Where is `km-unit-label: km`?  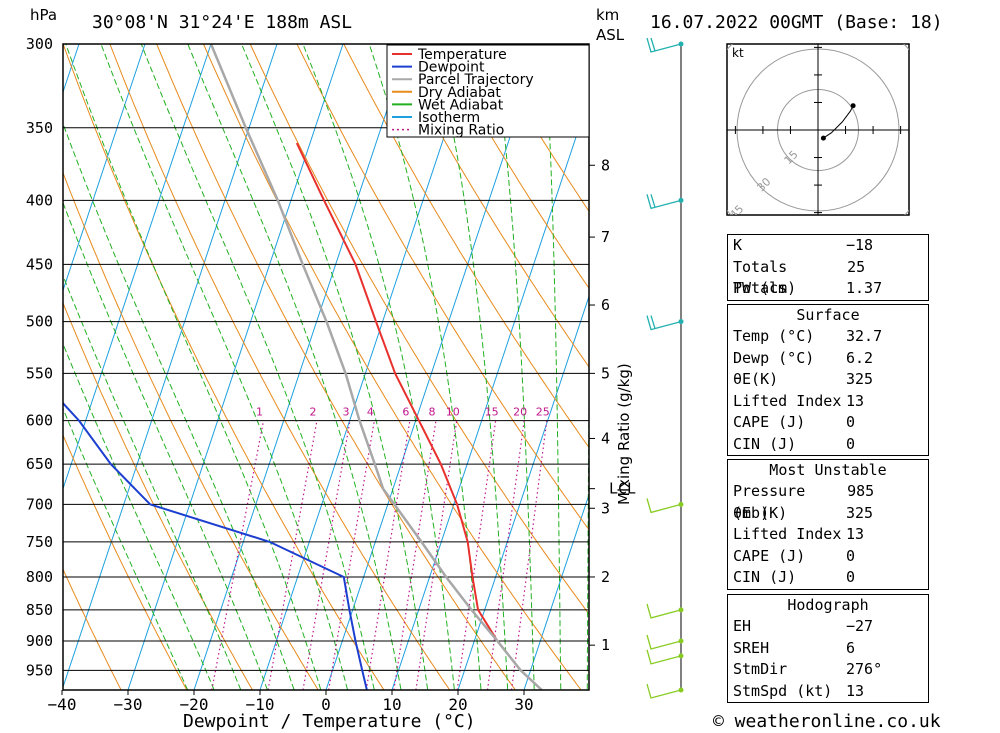 km-unit-label: km is located at coordinates (607, 15).